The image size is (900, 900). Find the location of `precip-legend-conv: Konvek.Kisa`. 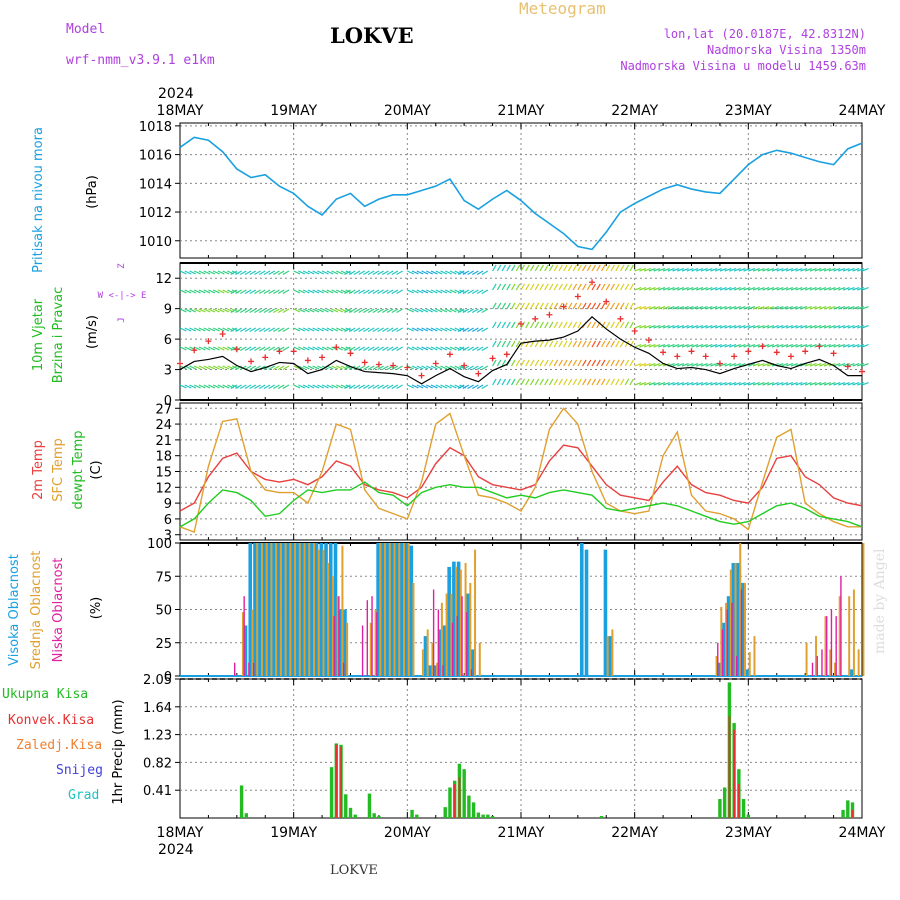

precip-legend-conv: Konvek.Kisa is located at coordinates (51, 720).